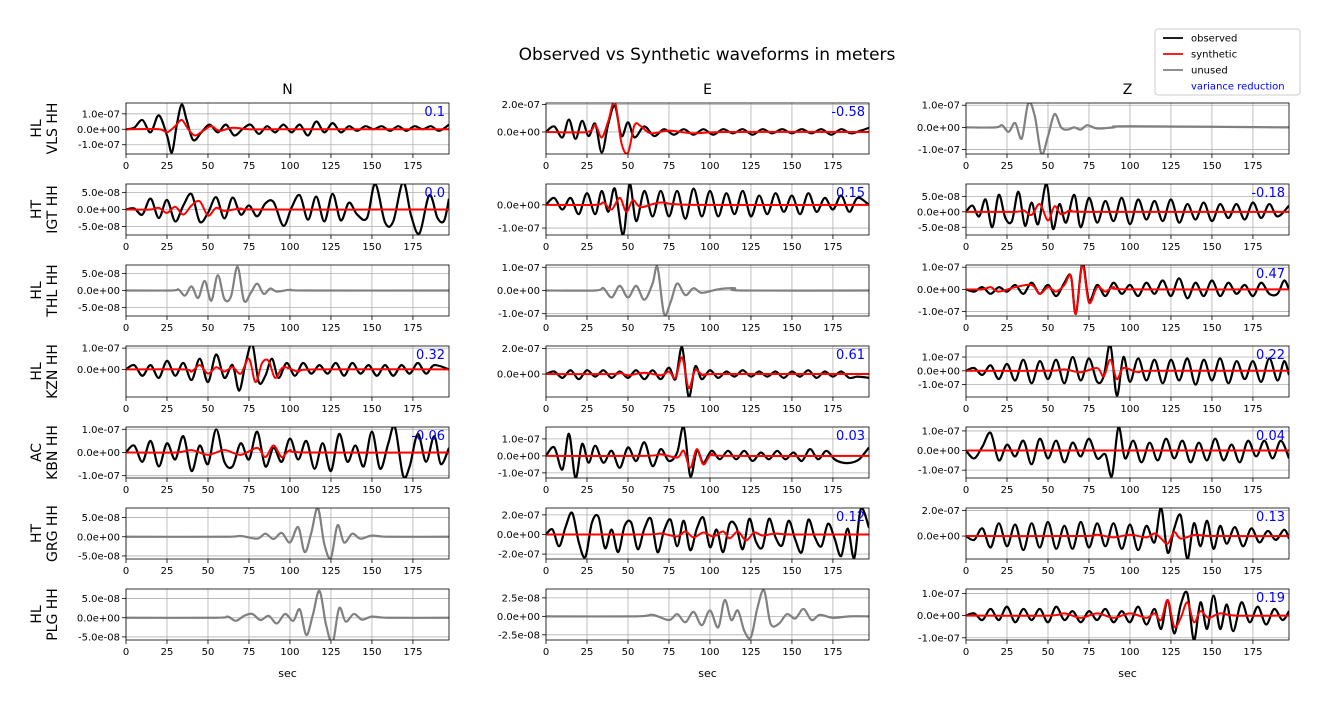  What do you see at coordinates (1238, 87) in the screenshot?
I see `legend-label-variance-reduction: variance reduction` at bounding box center [1238, 87].